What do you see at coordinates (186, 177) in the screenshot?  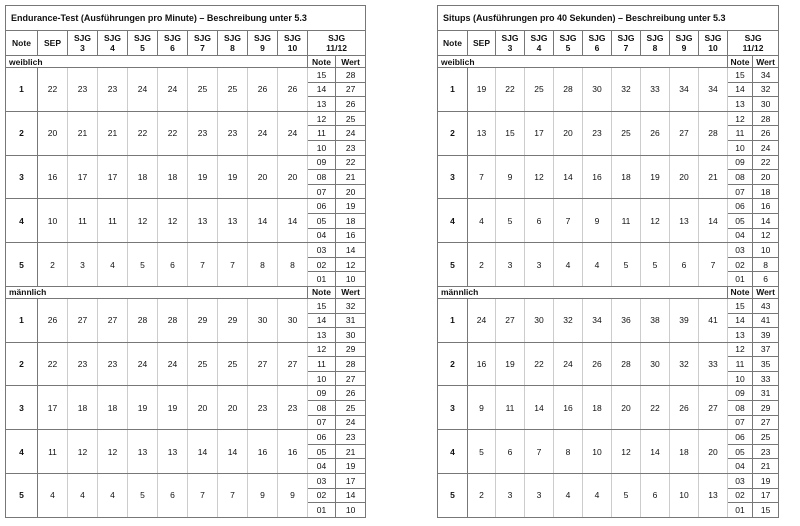 I see `table-row: 08 21` at bounding box center [186, 177].